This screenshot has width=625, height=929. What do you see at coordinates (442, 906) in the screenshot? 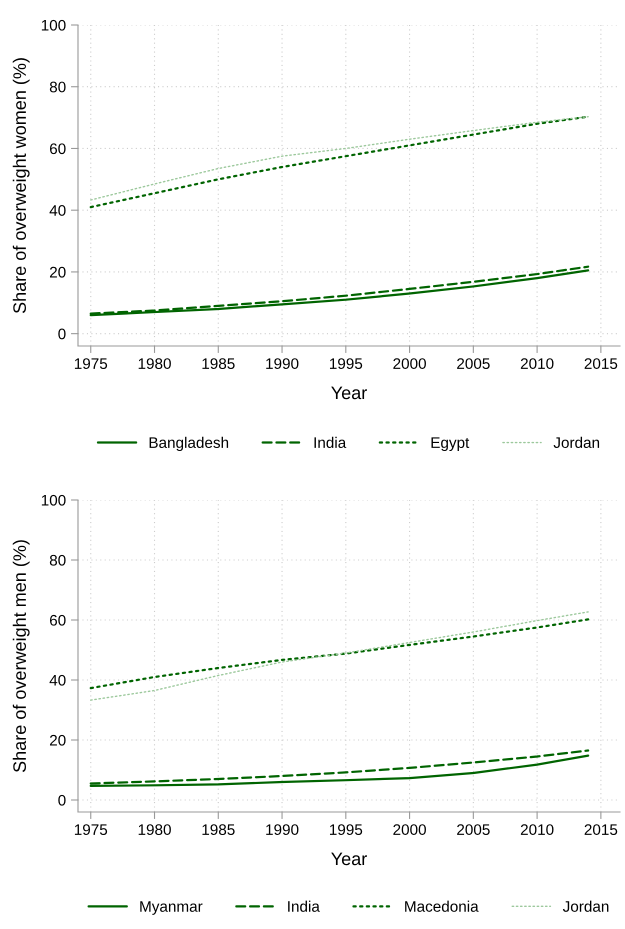
I see `legend-label: Macedonia` at bounding box center [442, 906].